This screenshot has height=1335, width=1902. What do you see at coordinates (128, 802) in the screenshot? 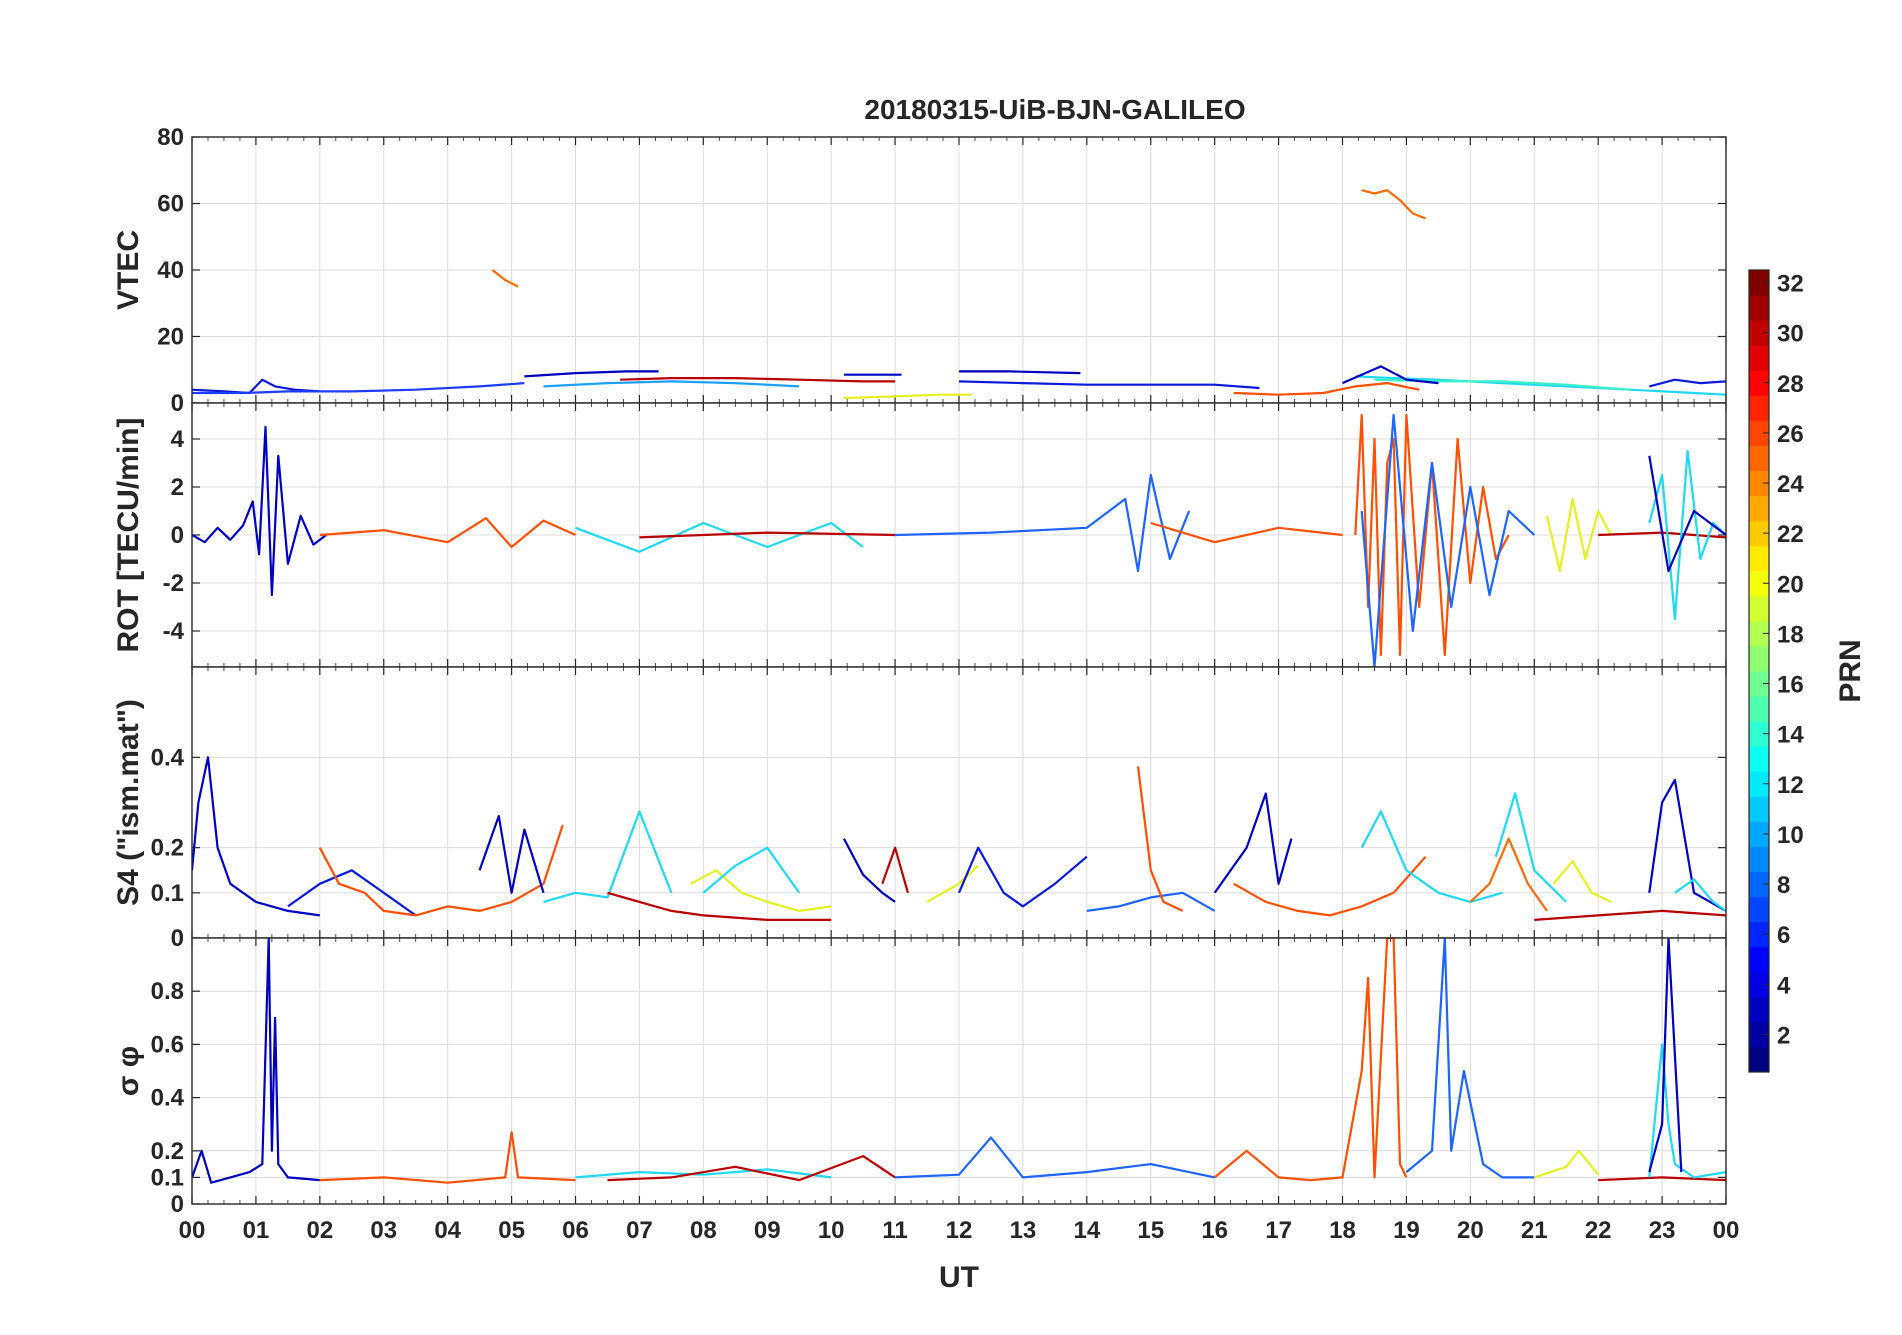
I see `y-axis-label: S4 ("ism.mat")` at bounding box center [128, 802].